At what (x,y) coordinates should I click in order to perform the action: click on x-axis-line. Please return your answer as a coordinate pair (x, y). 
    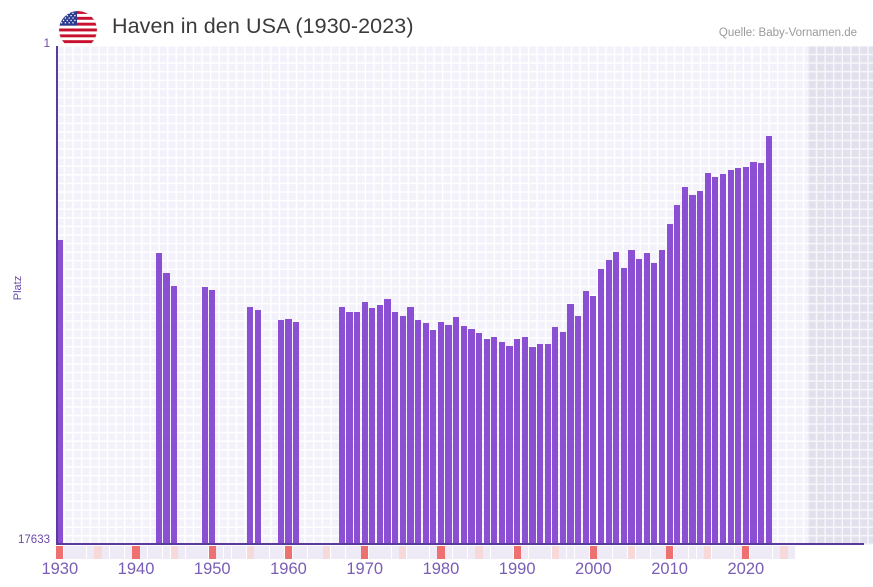
    Looking at the image, I should click on (460, 544).